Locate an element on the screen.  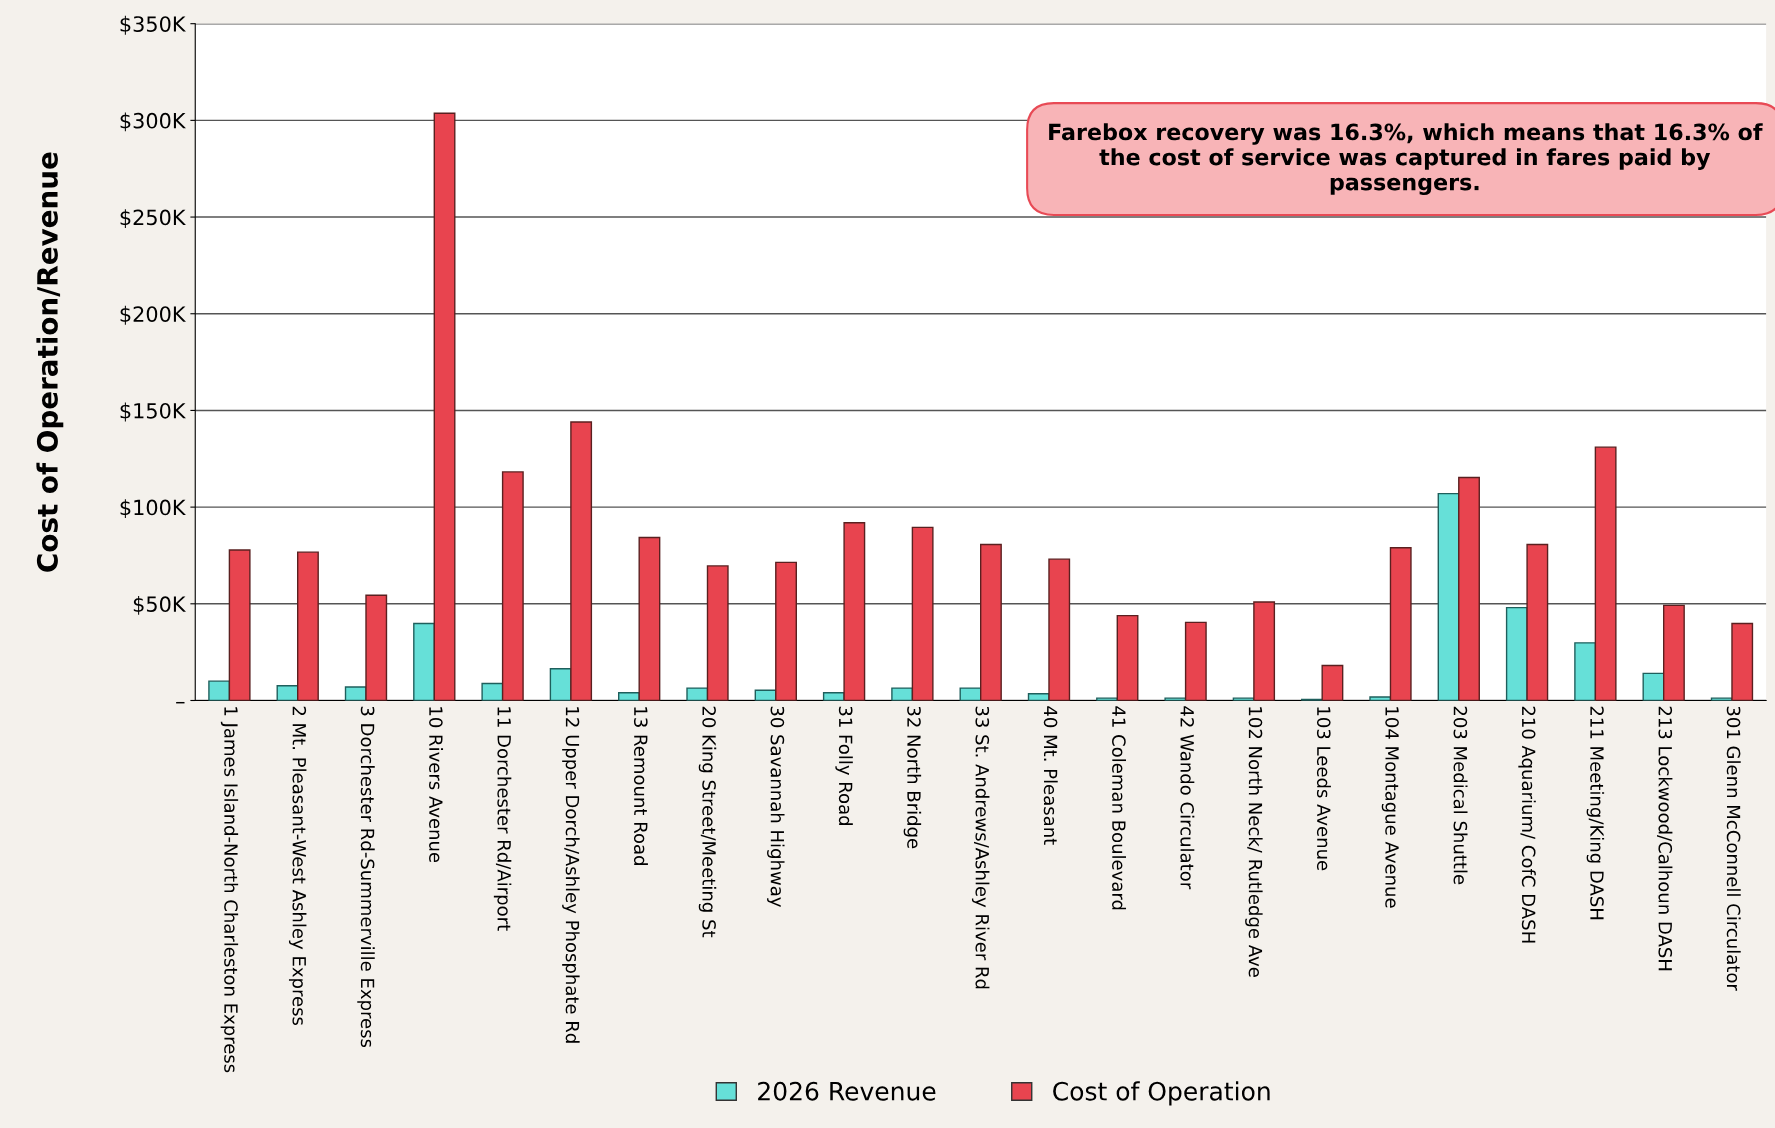
x-tick-label: 12 Upper Dorch/Ashley Phosphate Rd is located at coordinates (571, 875).